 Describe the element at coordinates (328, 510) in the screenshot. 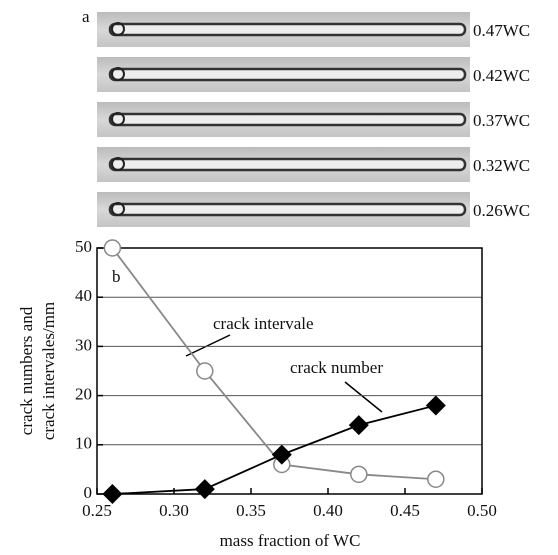

I see `x-tick-label: 0.40` at that location.